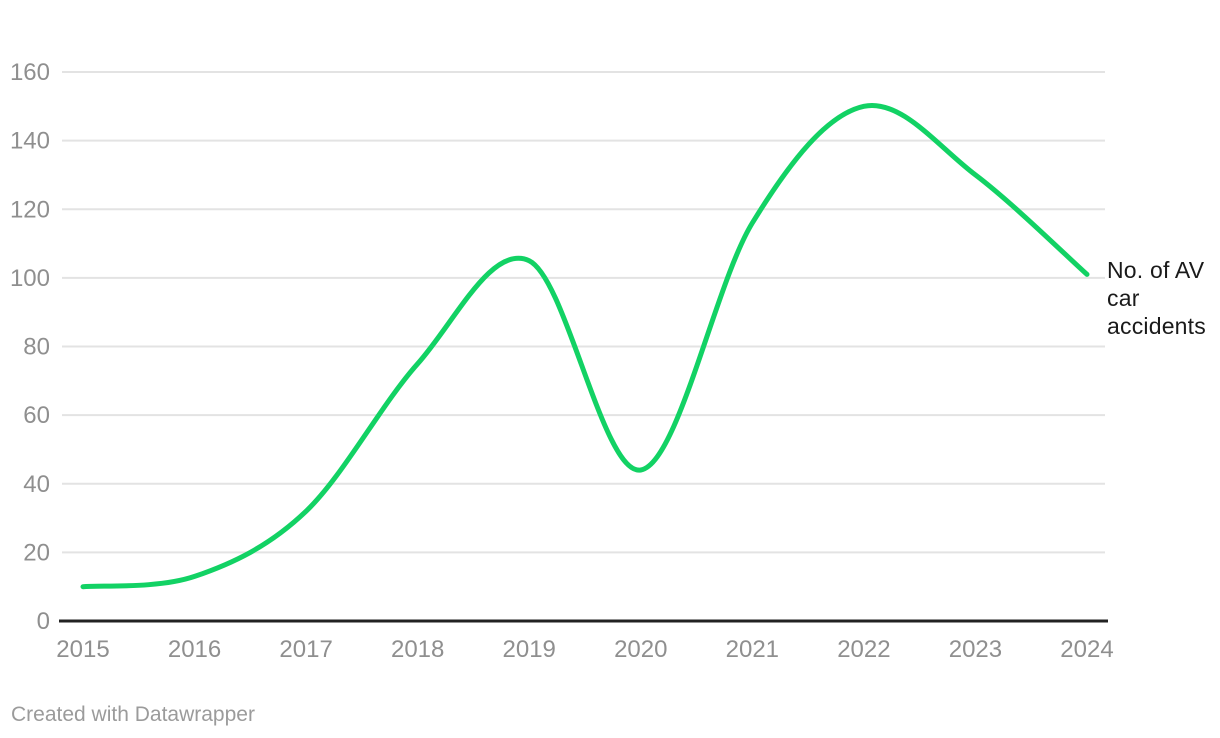 The height and width of the screenshot is (738, 1220). Describe the element at coordinates (752, 649) in the screenshot. I see `x-tick-label: 2021` at that location.